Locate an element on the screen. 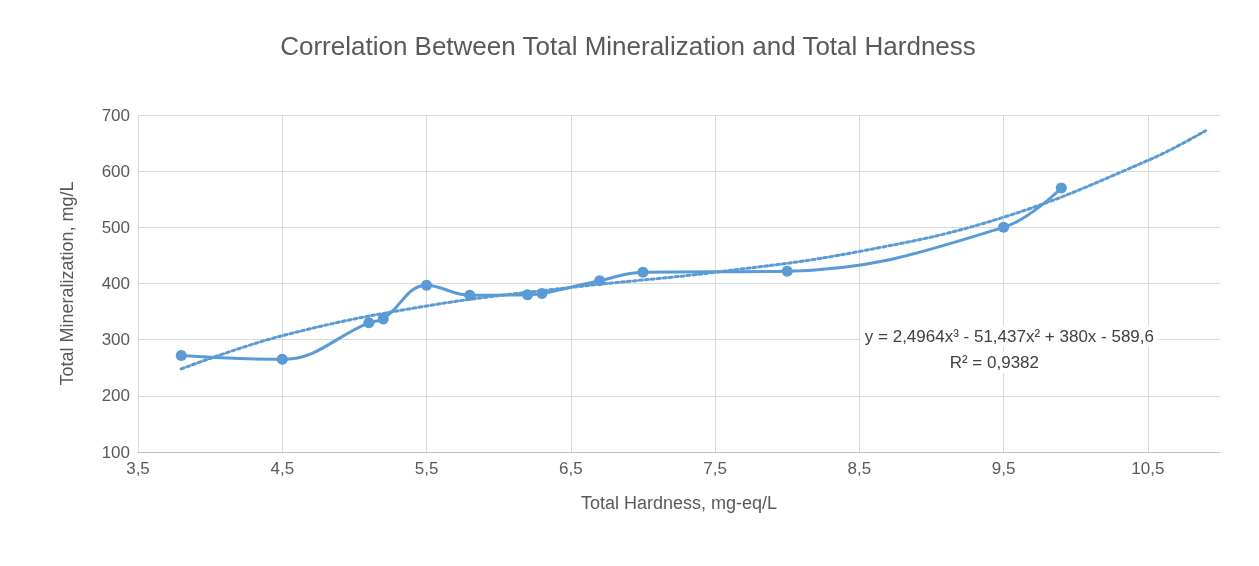 Image resolution: width=1259 pixels, height=566 pixels. x-axis-title: Total Hardness, mg-eq/L is located at coordinates (679, 503).